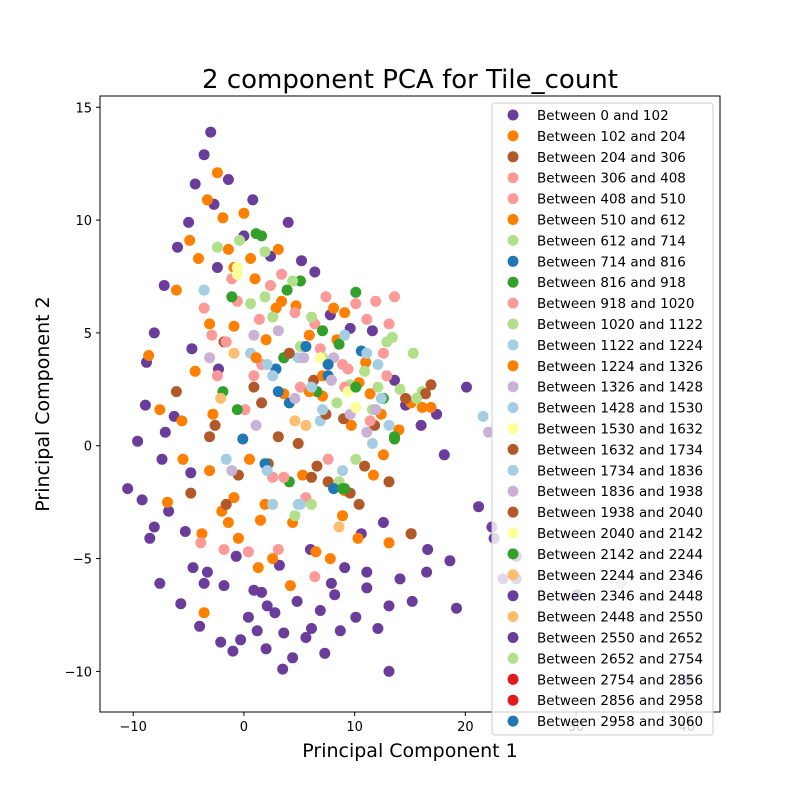  What do you see at coordinates (611, 283) in the screenshot?
I see `legend-label: Between 816 and 918` at bounding box center [611, 283].